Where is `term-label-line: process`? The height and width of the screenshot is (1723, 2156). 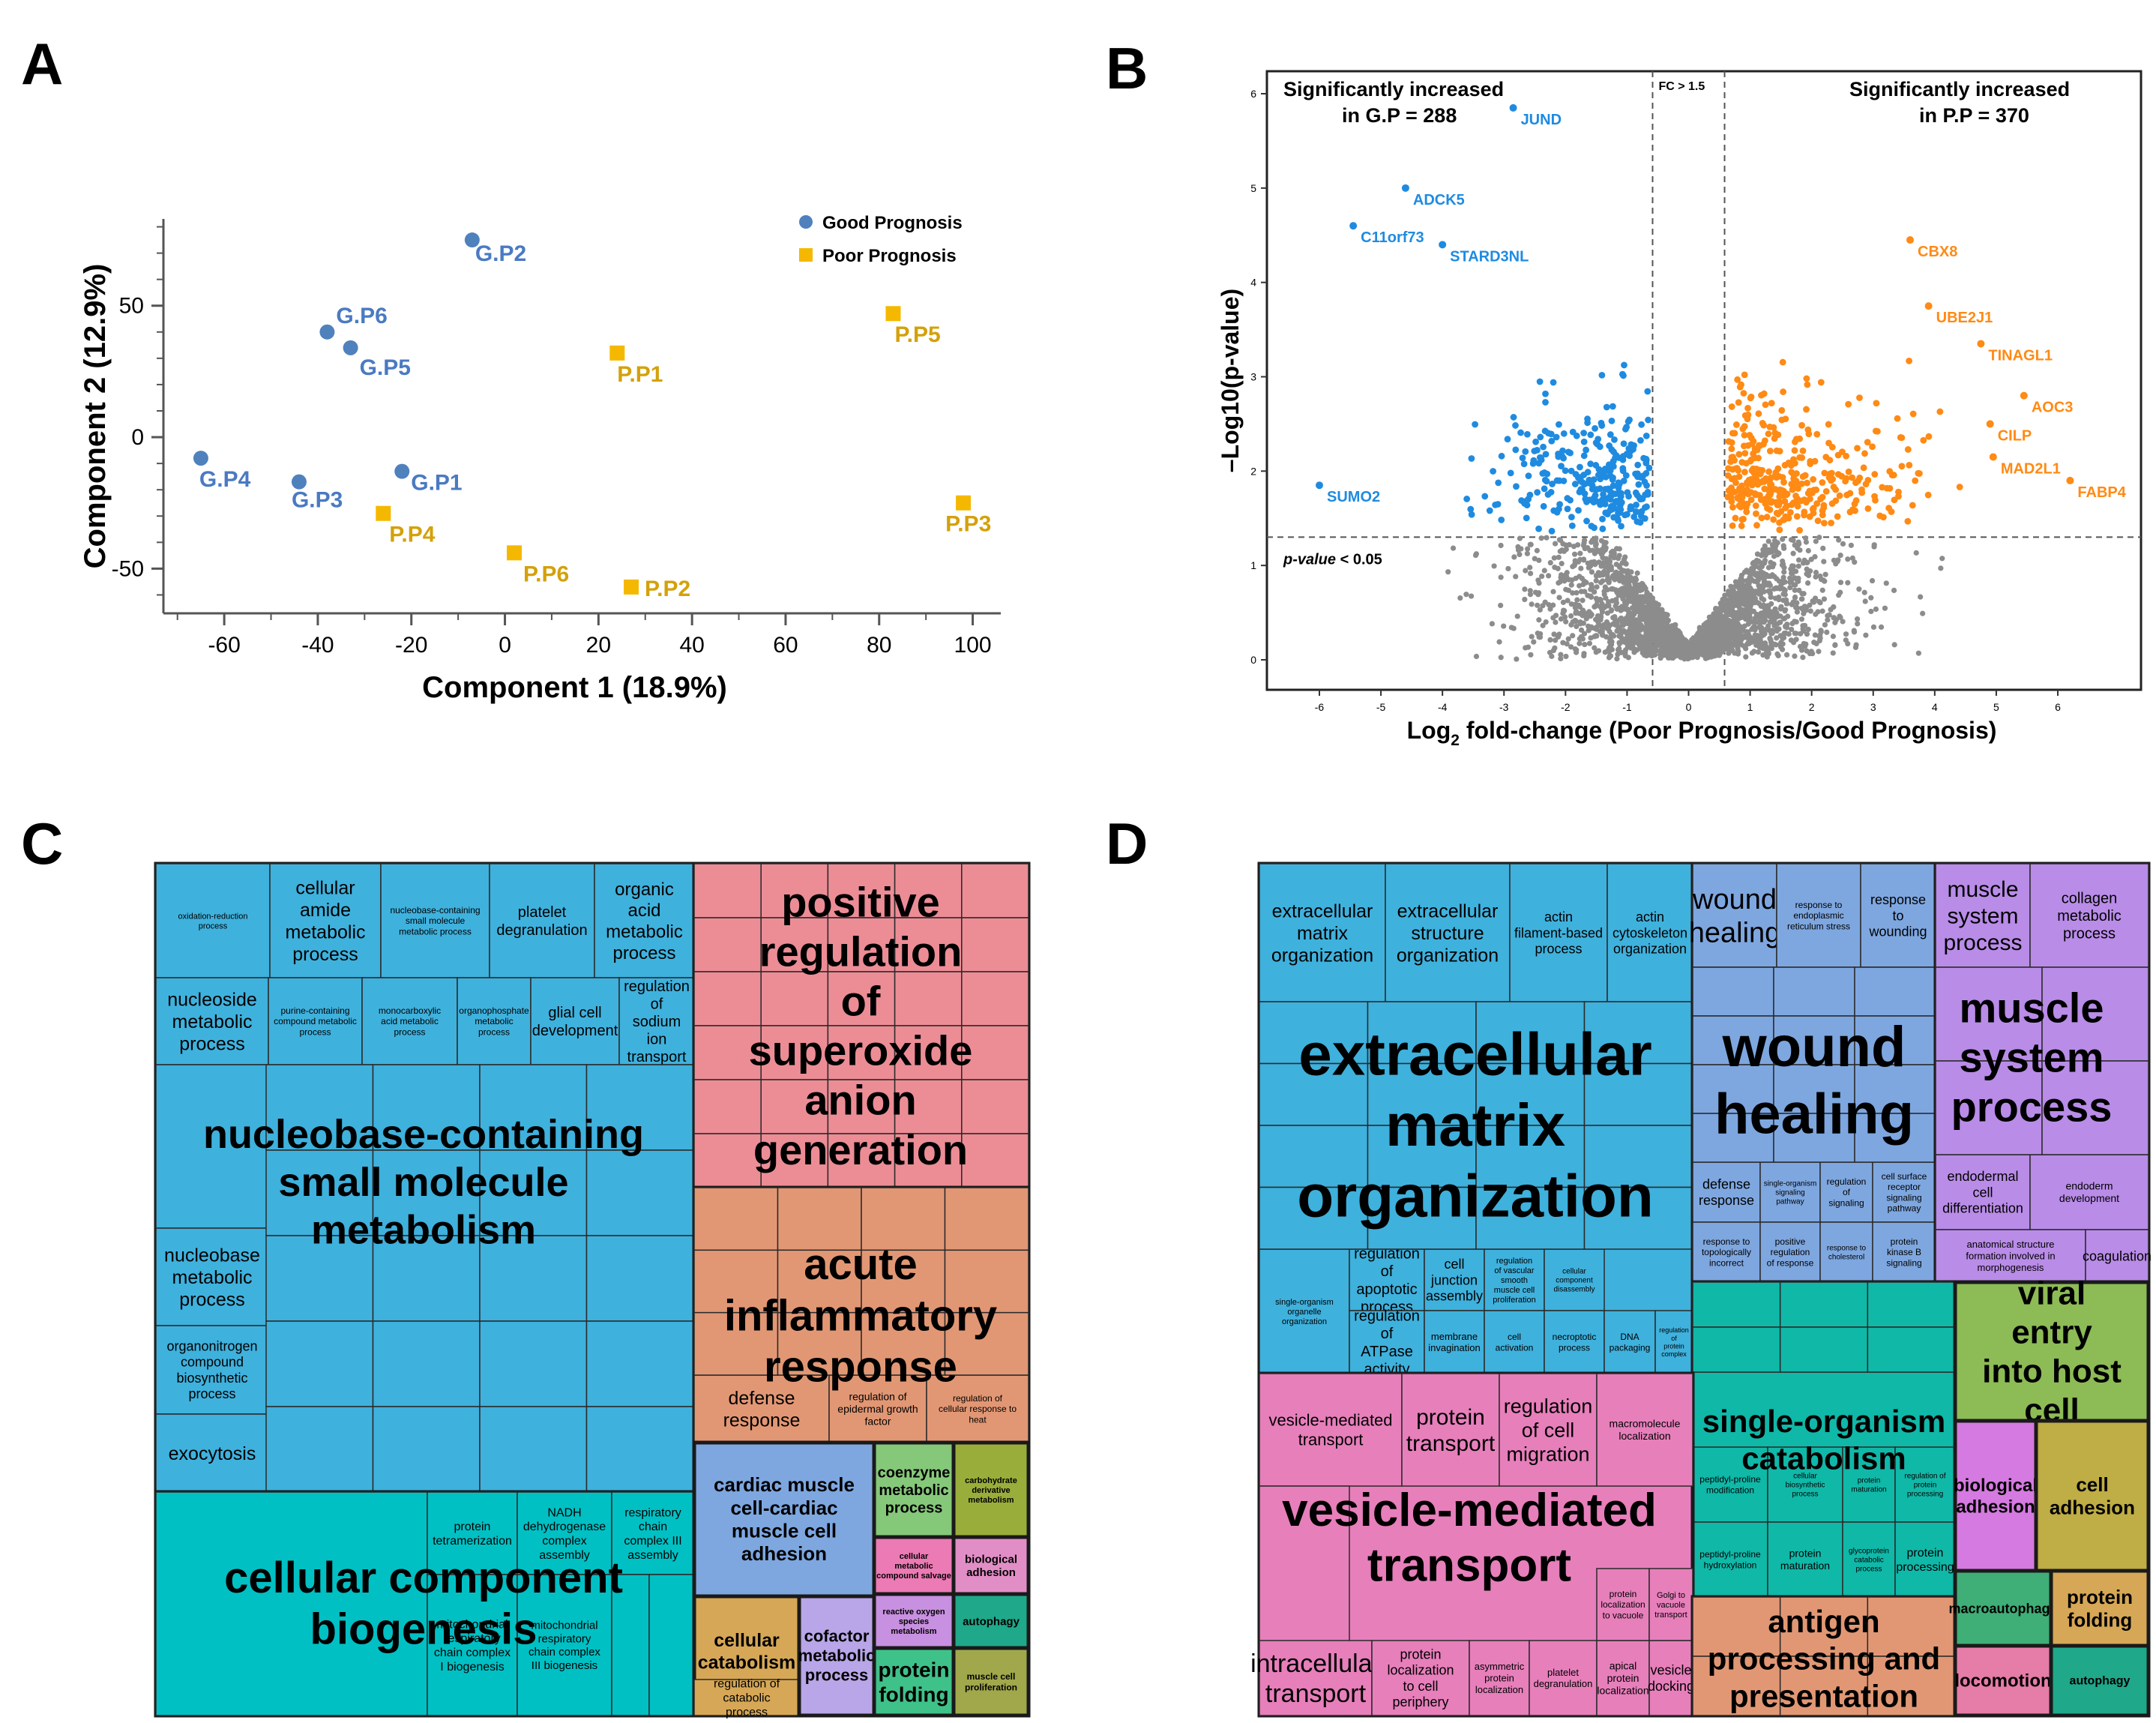
term-label-line: process is located at coordinates (914, 1508).